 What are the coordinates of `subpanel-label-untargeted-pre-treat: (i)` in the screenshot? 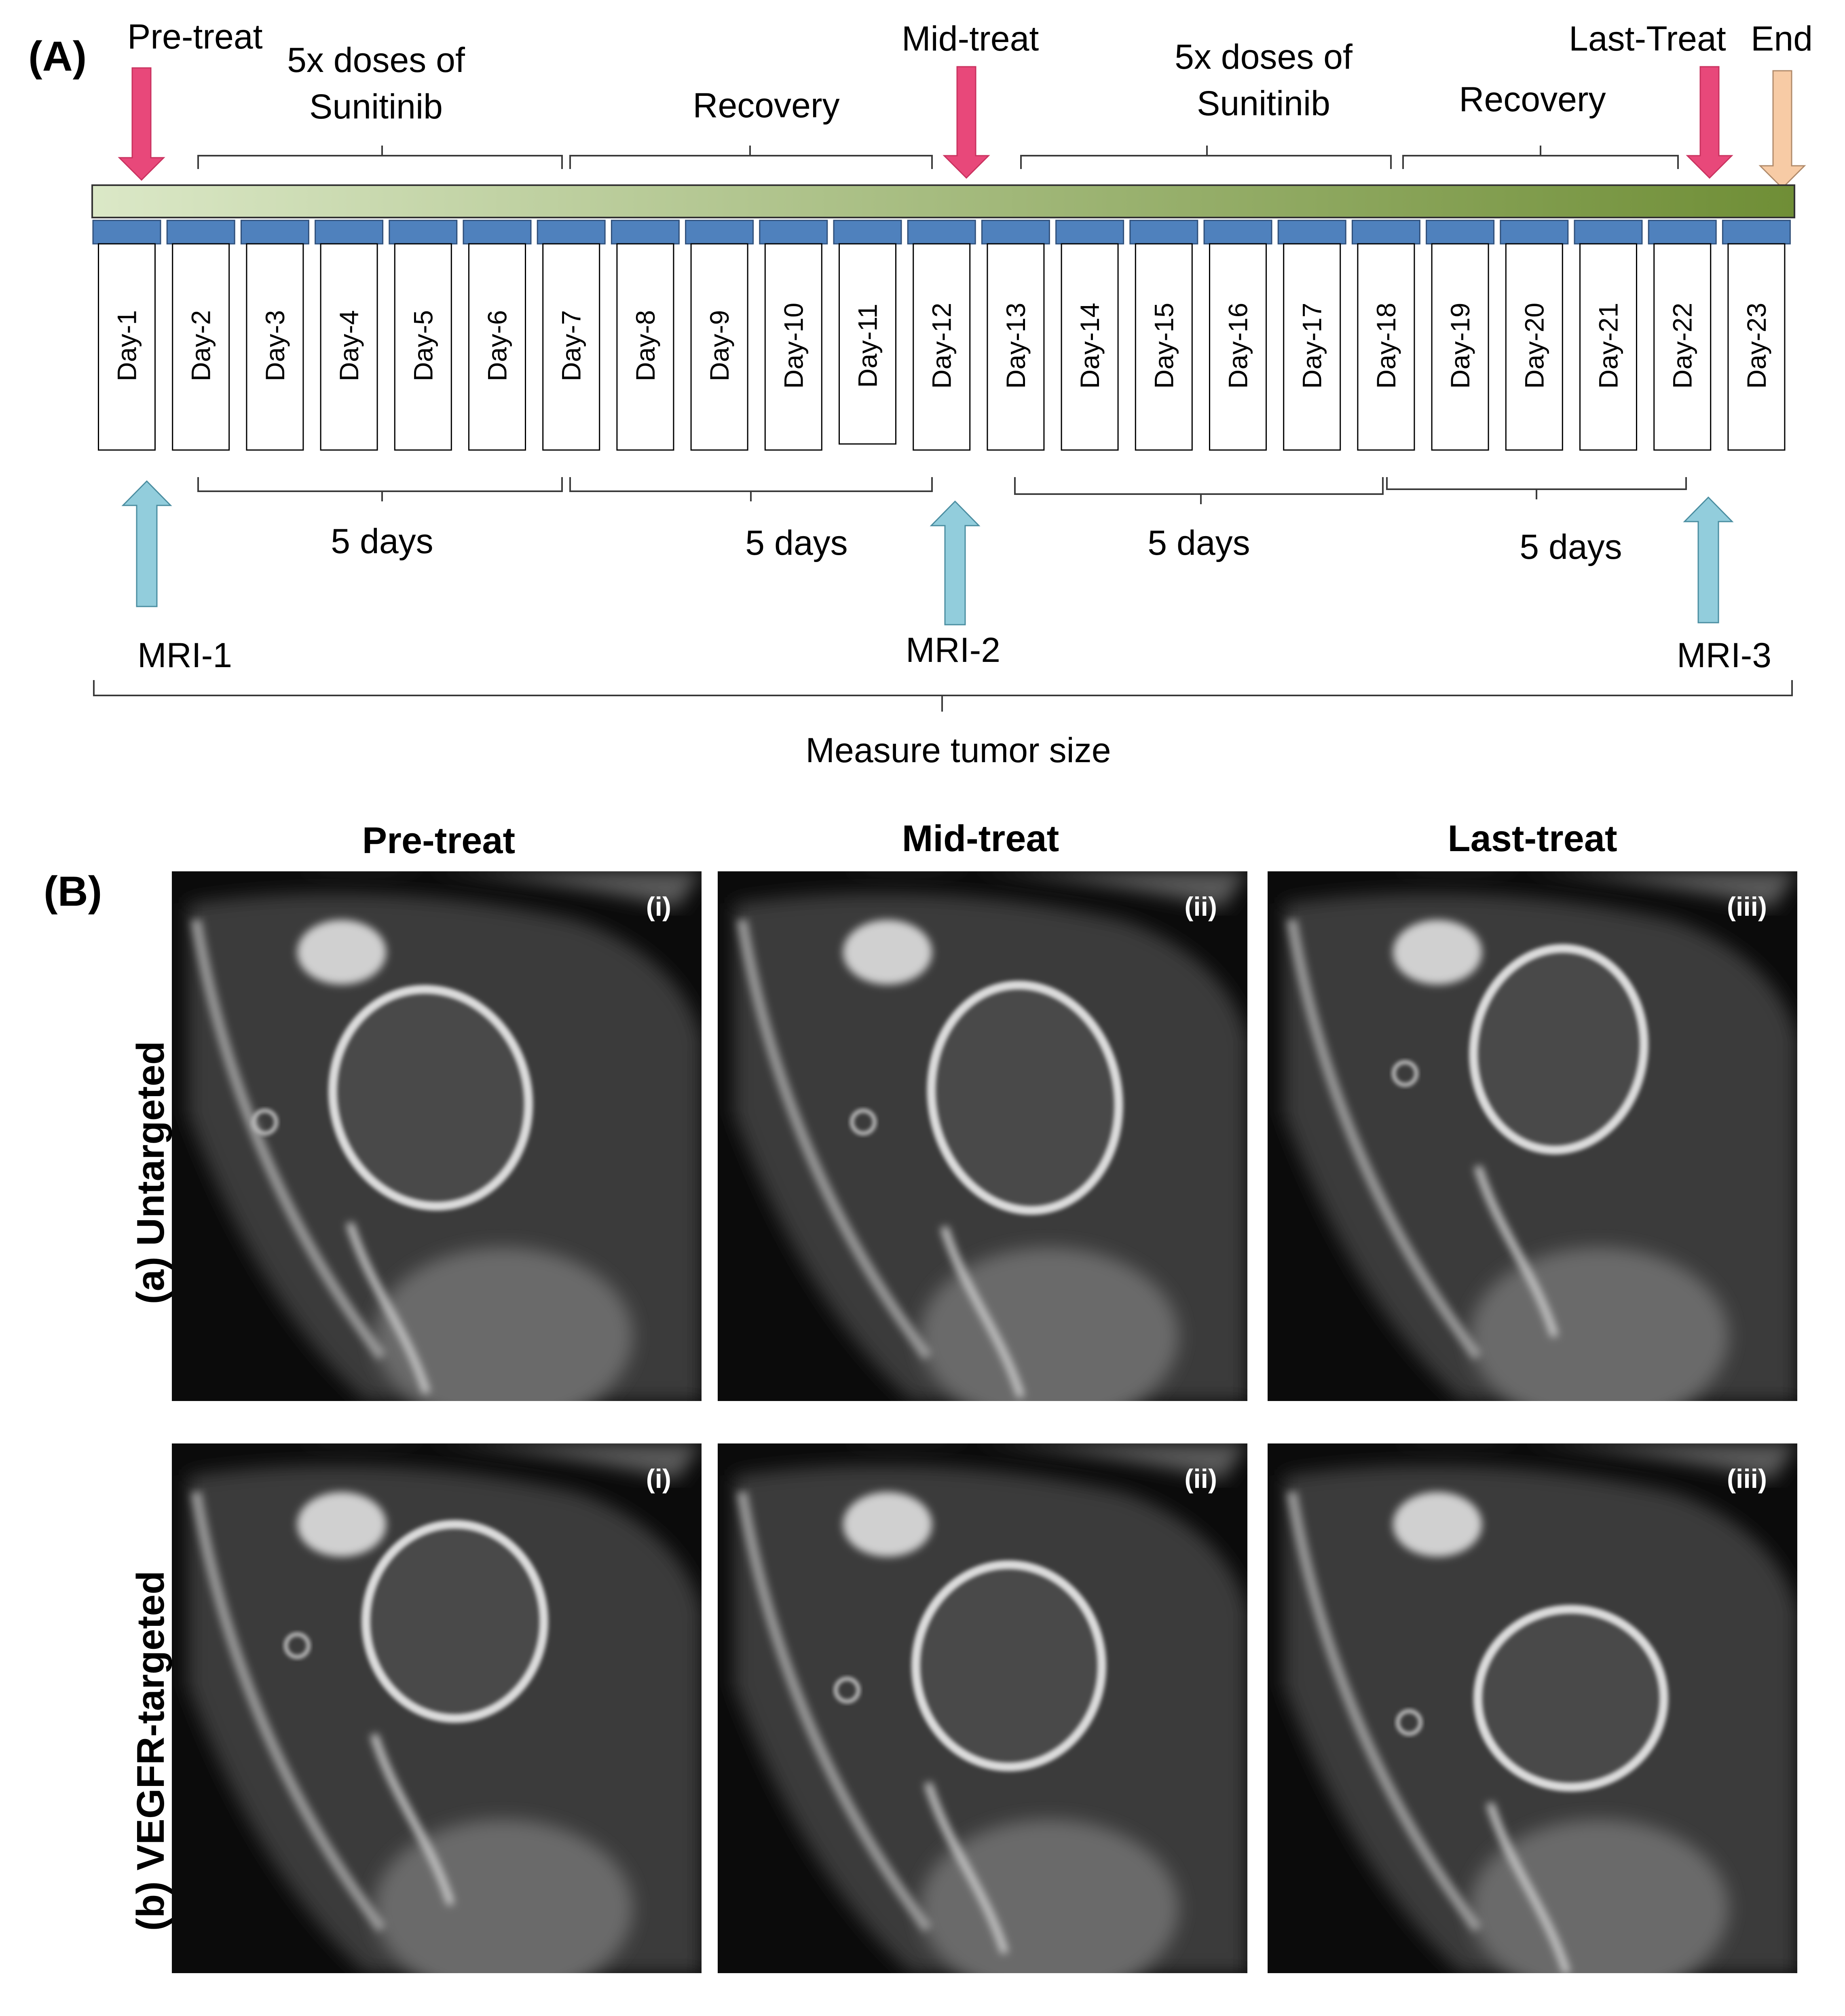 It's located at (658, 906).